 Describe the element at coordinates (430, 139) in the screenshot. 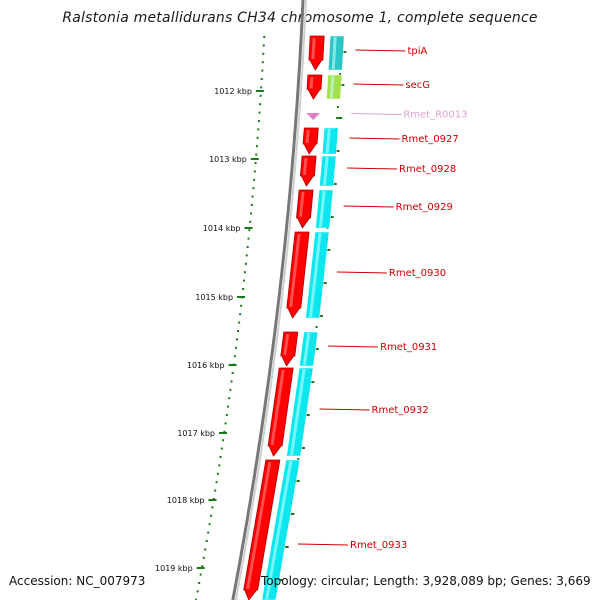

I see `gene-label-rmet_0927: Rmet_0927` at that location.